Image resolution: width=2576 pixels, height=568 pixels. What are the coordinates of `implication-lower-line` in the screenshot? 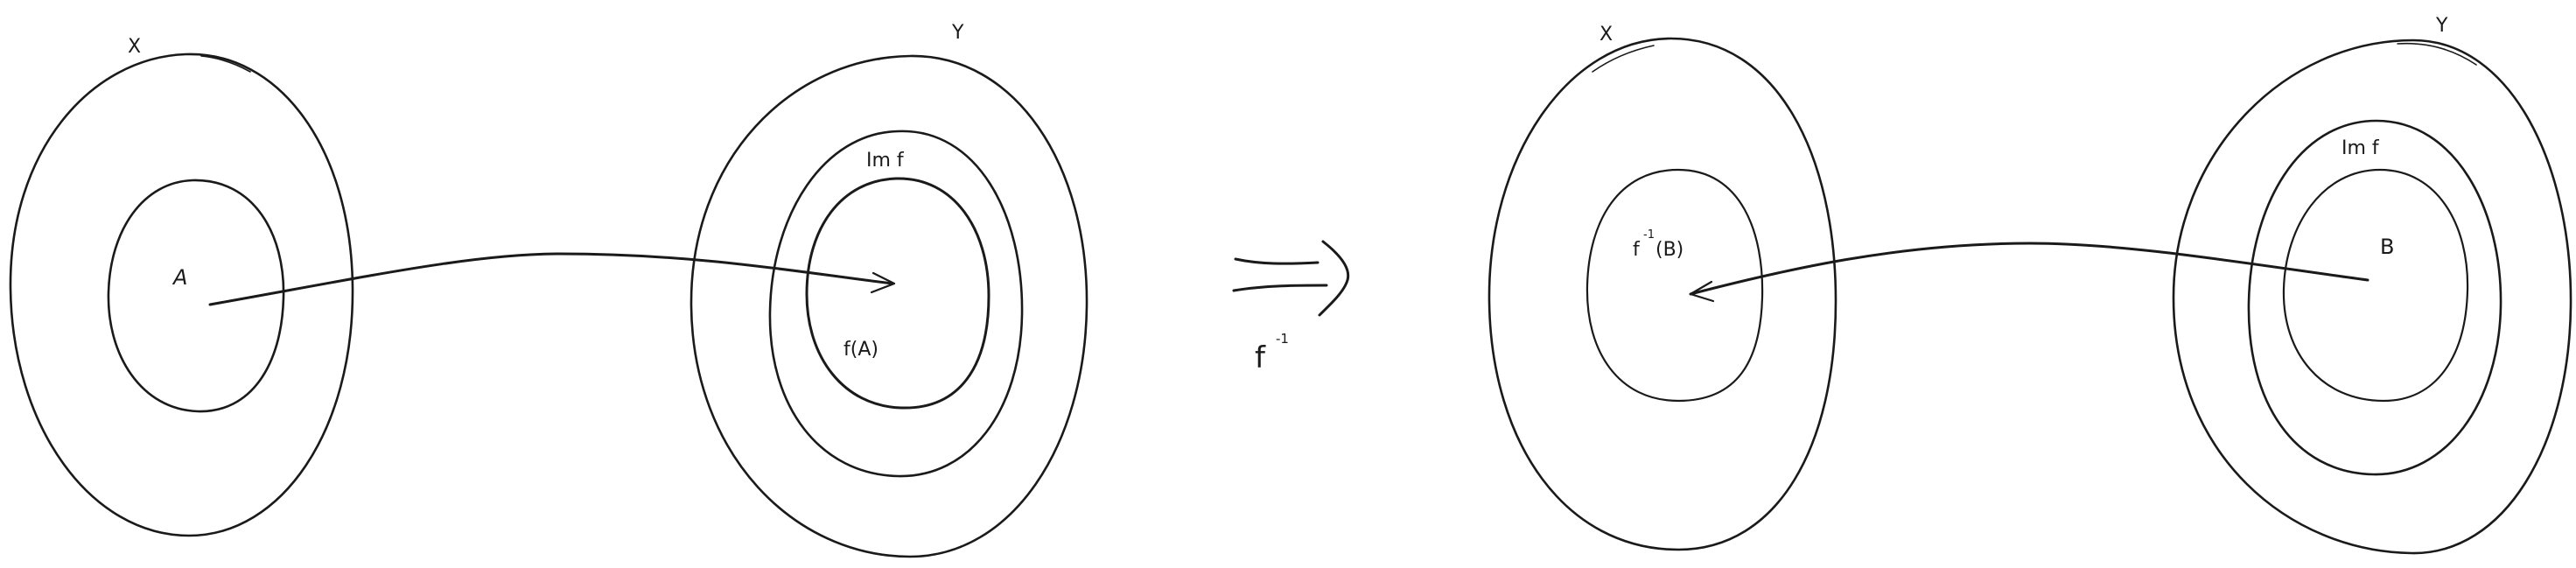 It's located at (1280, 288).